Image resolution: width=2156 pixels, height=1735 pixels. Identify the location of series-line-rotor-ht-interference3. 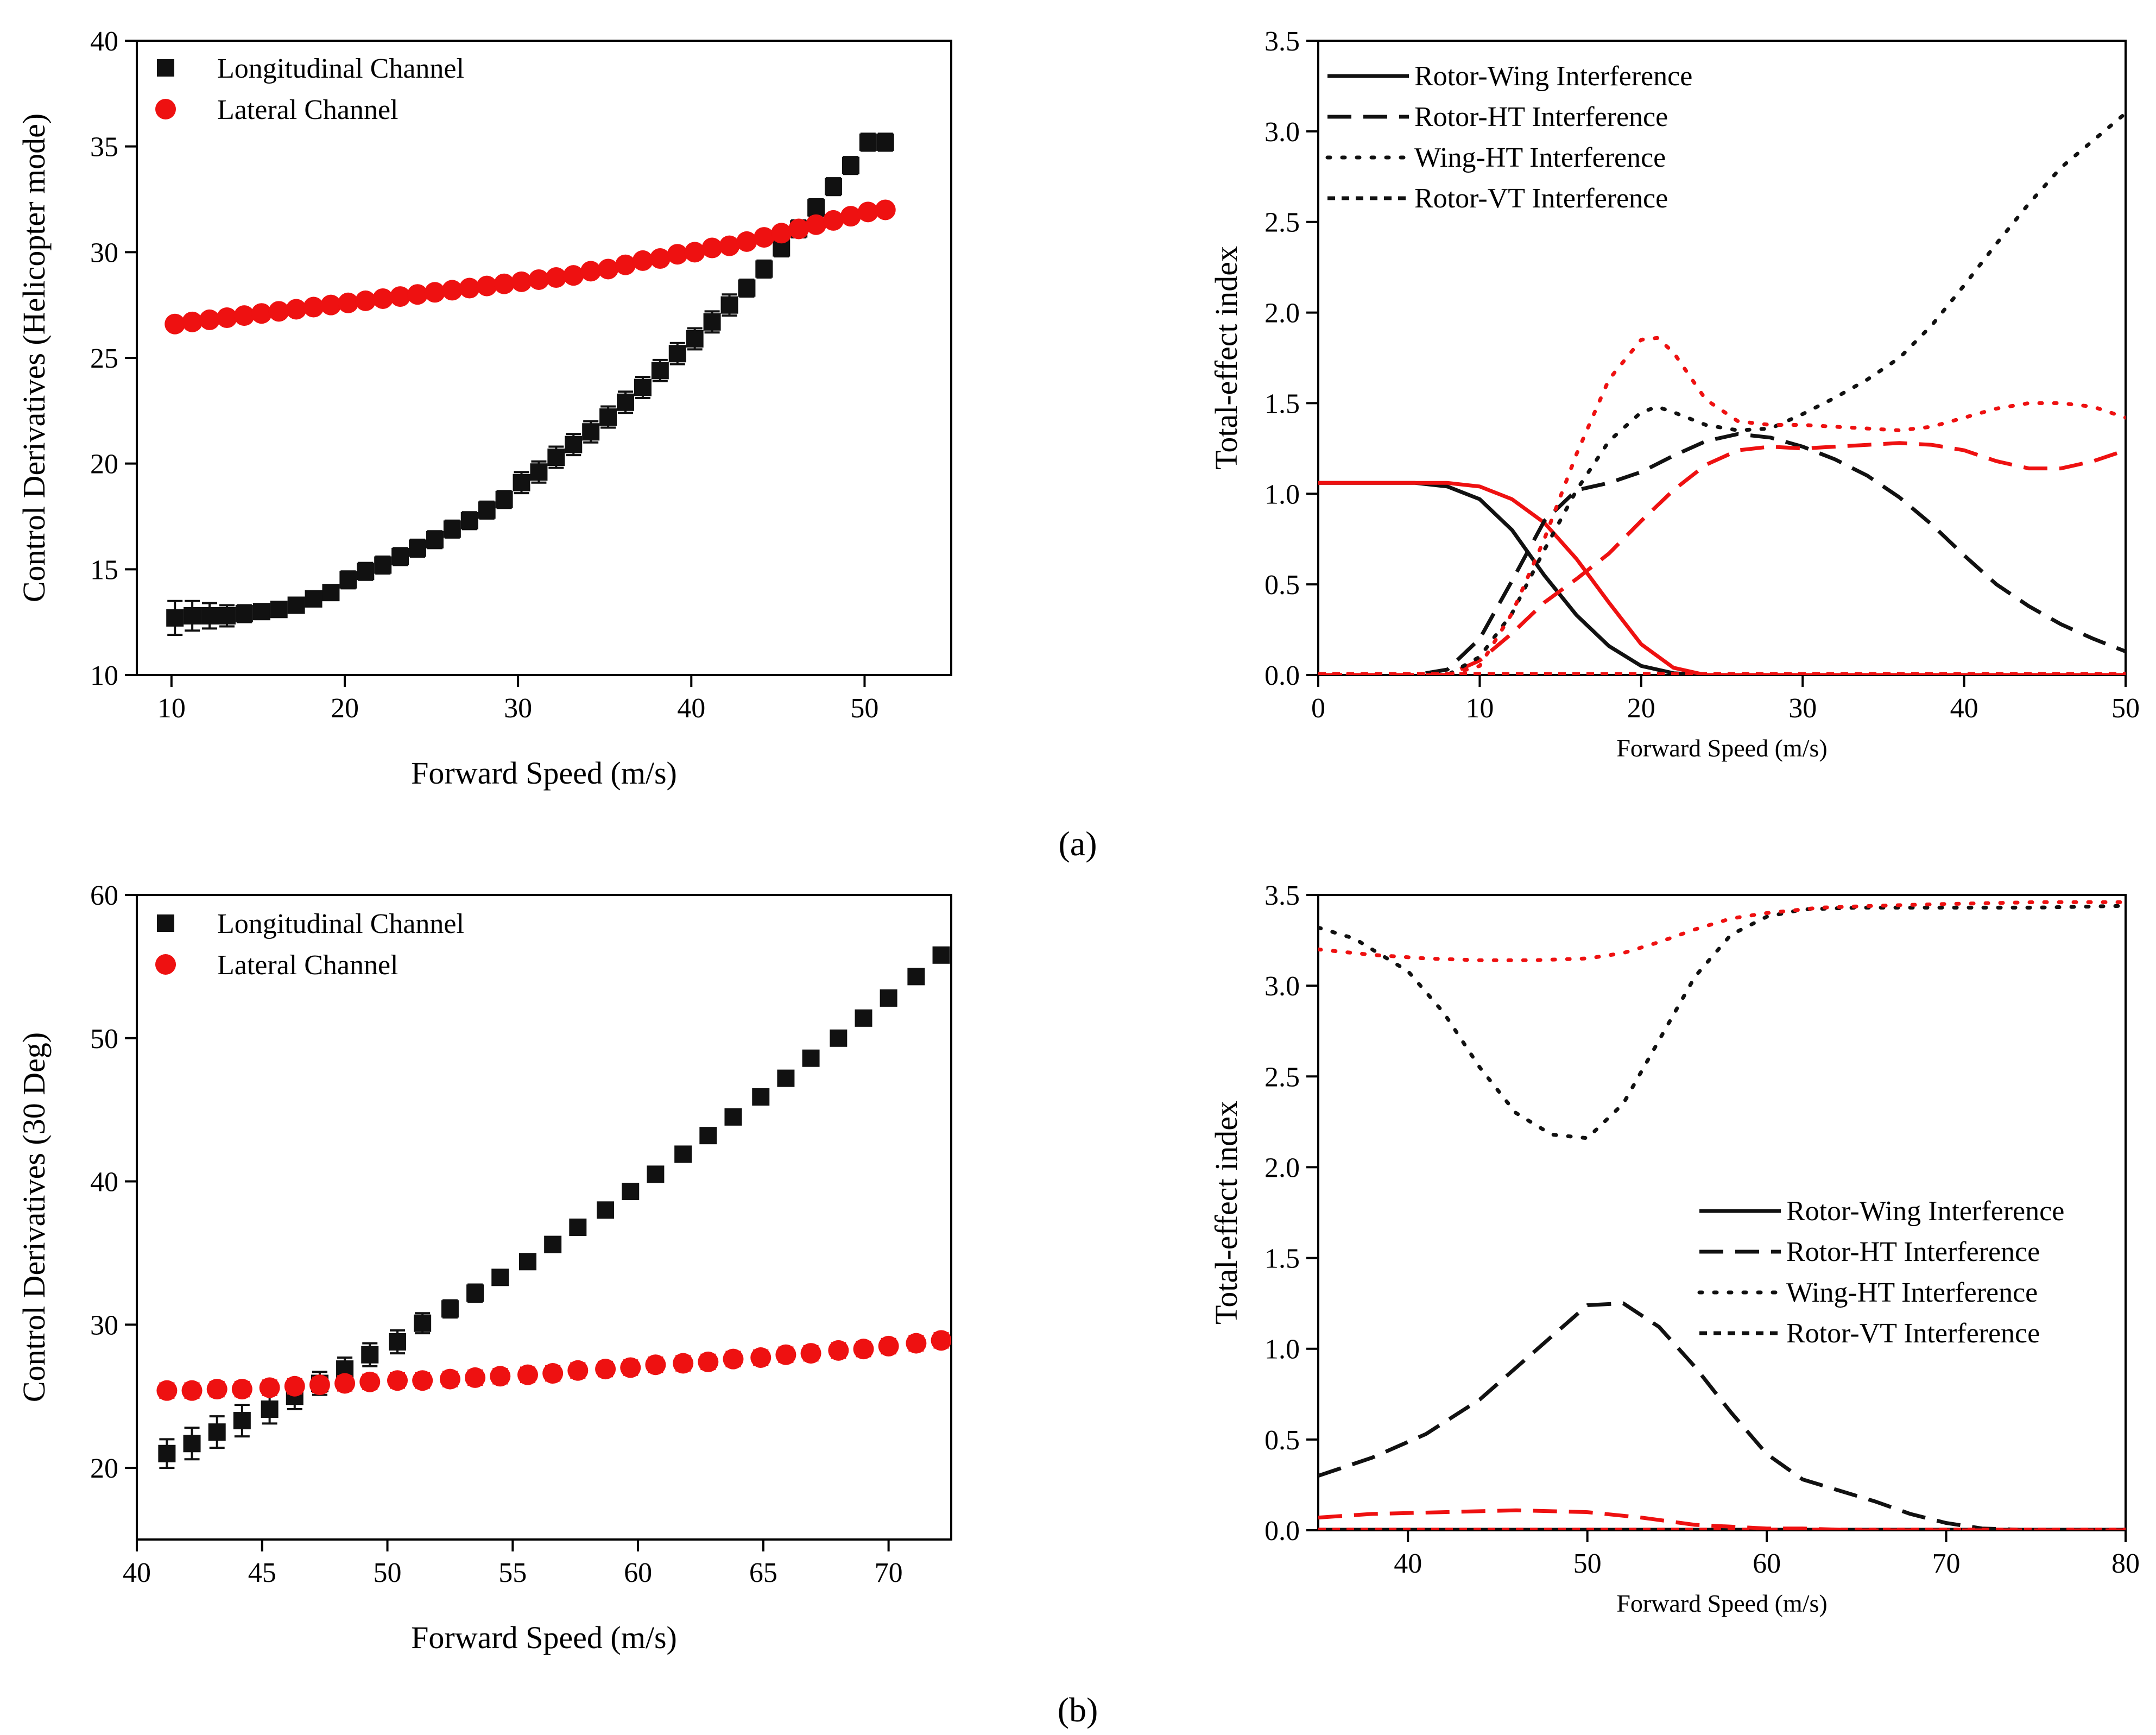
(1722, 1519).